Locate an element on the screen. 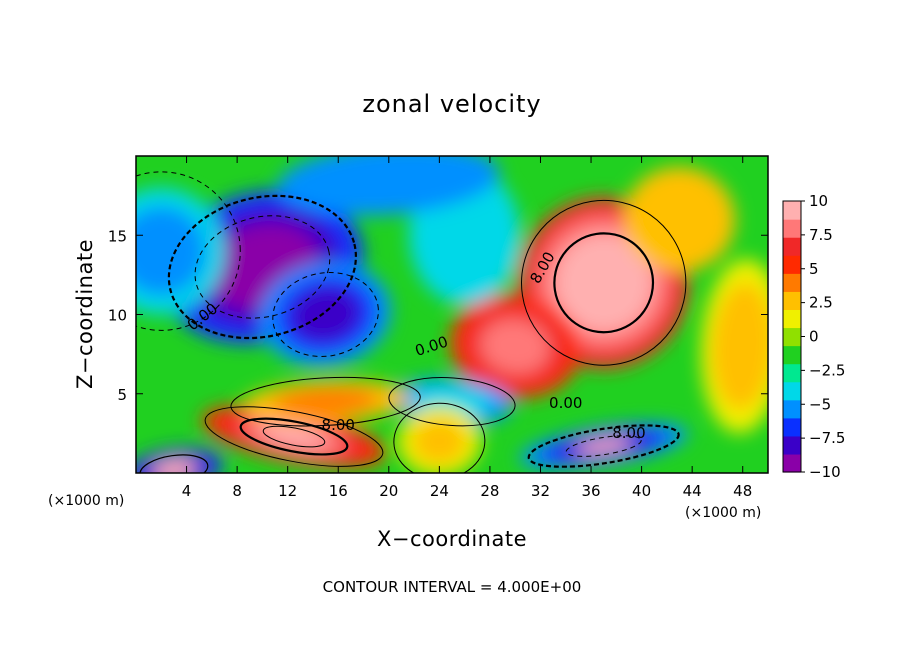 This screenshot has height=654, width=904. contour-interval-note: CONTOUR INTERVAL = 4.000E+00 is located at coordinates (452, 587).